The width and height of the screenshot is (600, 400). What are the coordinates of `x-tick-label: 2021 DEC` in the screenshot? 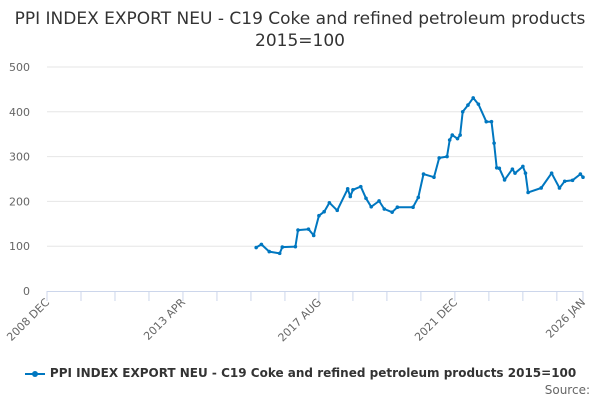 It's located at (436, 320).